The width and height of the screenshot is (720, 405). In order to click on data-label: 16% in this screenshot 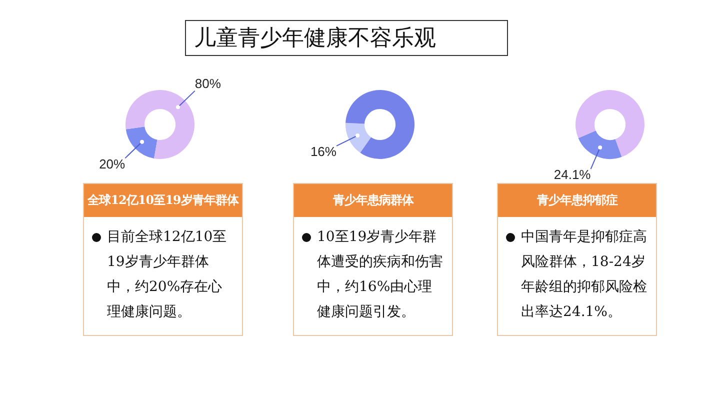, I will do `click(323, 151)`.